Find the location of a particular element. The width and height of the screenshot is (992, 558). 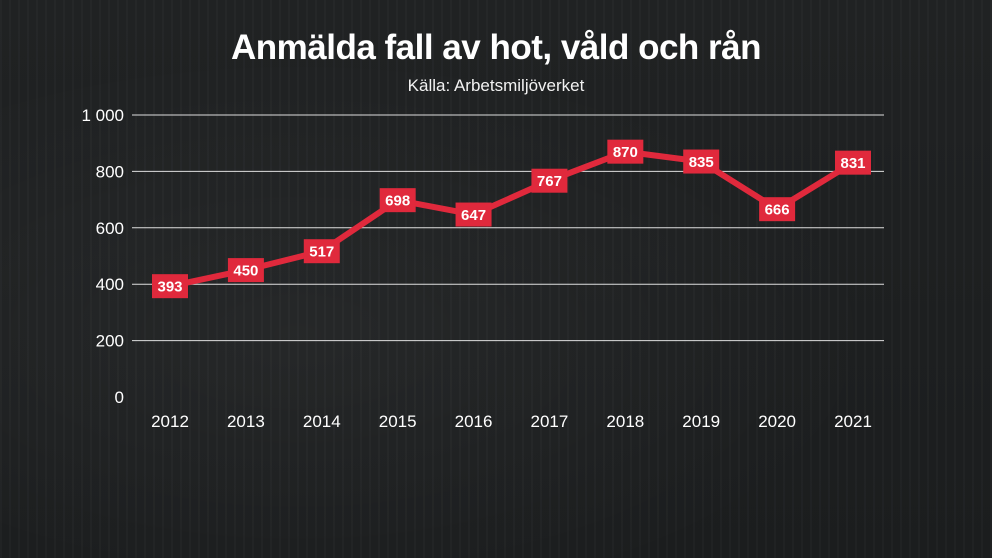

data-label: 767 is located at coordinates (549, 181).